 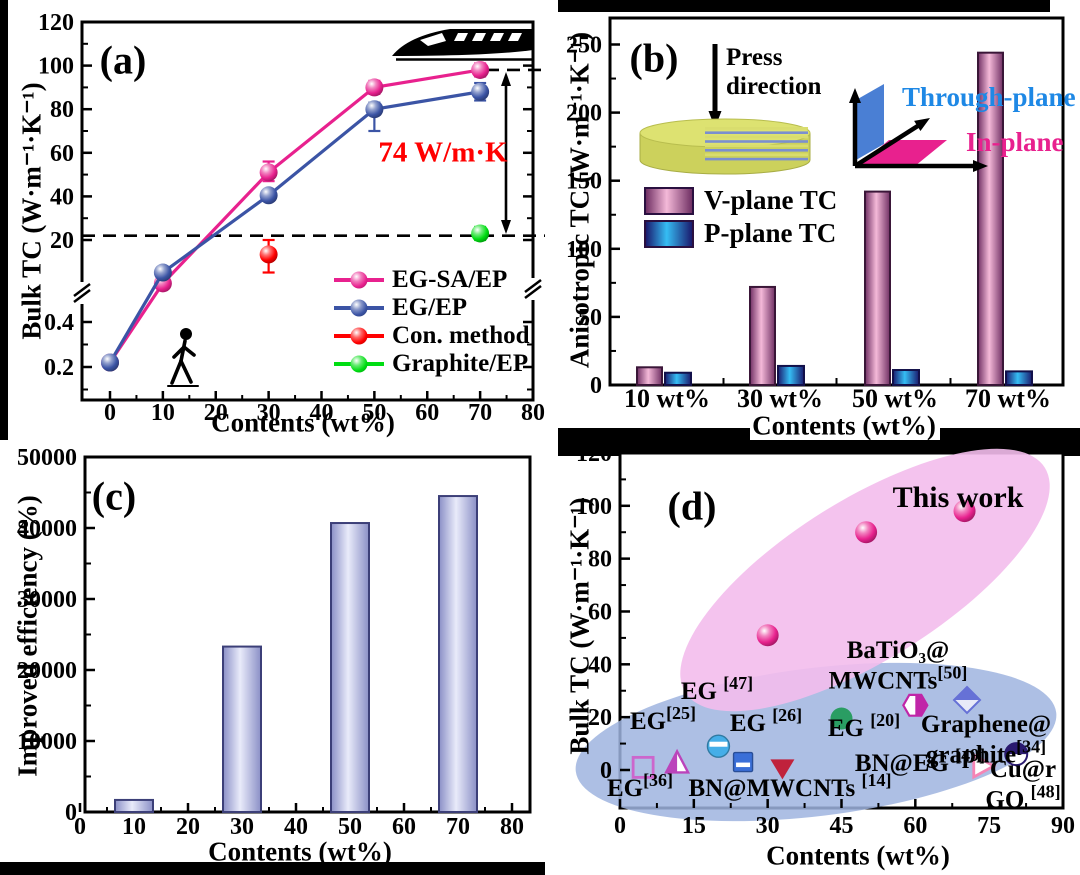 I want to click on press-direction-inset, so click(x=813, y=109).